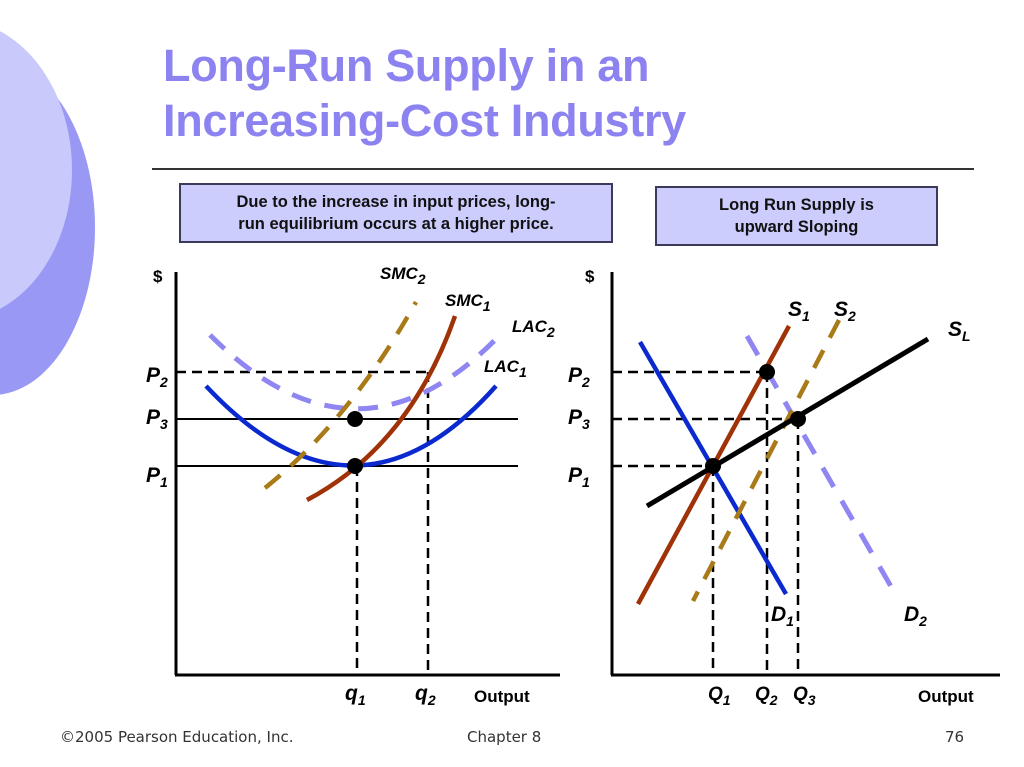  Describe the element at coordinates (157, 419) in the screenshot. I see `firm-y-tick-p3: P3` at that location.